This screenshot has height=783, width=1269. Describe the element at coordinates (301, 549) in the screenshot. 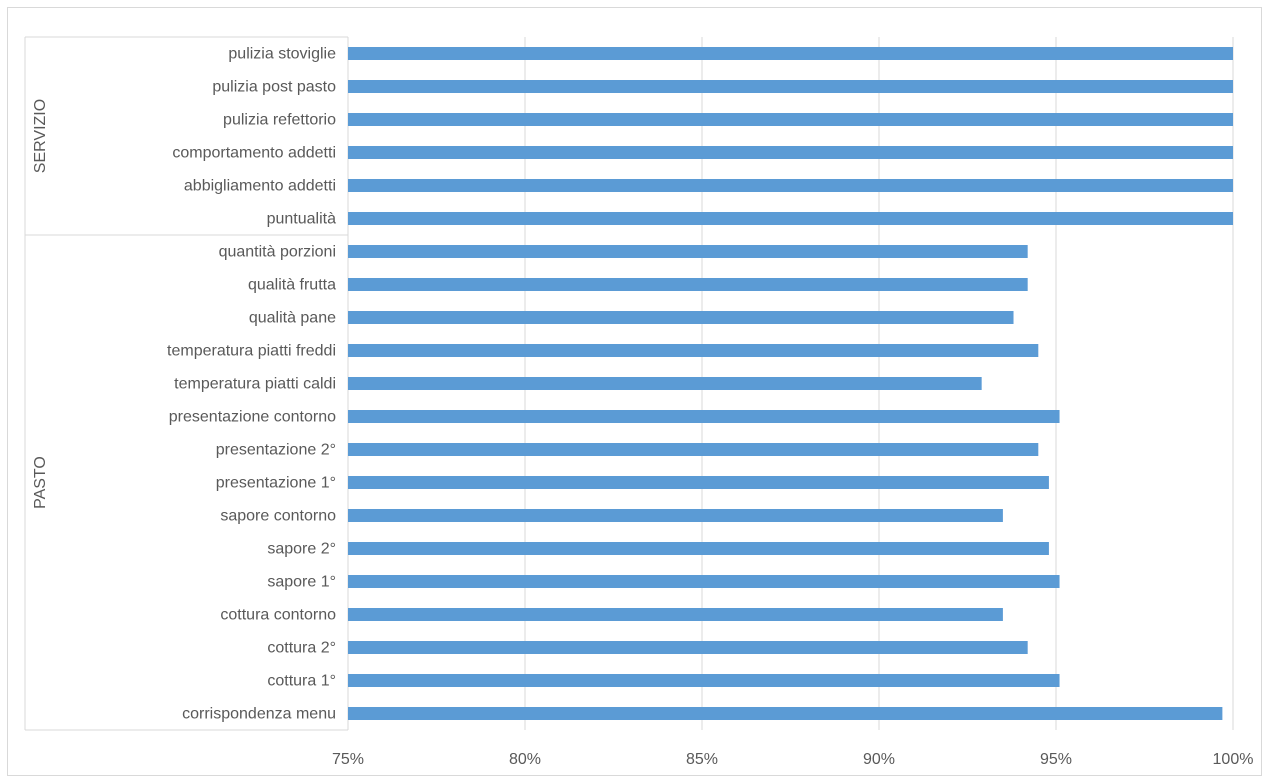

I see `category-label-15: sapore 2°` at that location.